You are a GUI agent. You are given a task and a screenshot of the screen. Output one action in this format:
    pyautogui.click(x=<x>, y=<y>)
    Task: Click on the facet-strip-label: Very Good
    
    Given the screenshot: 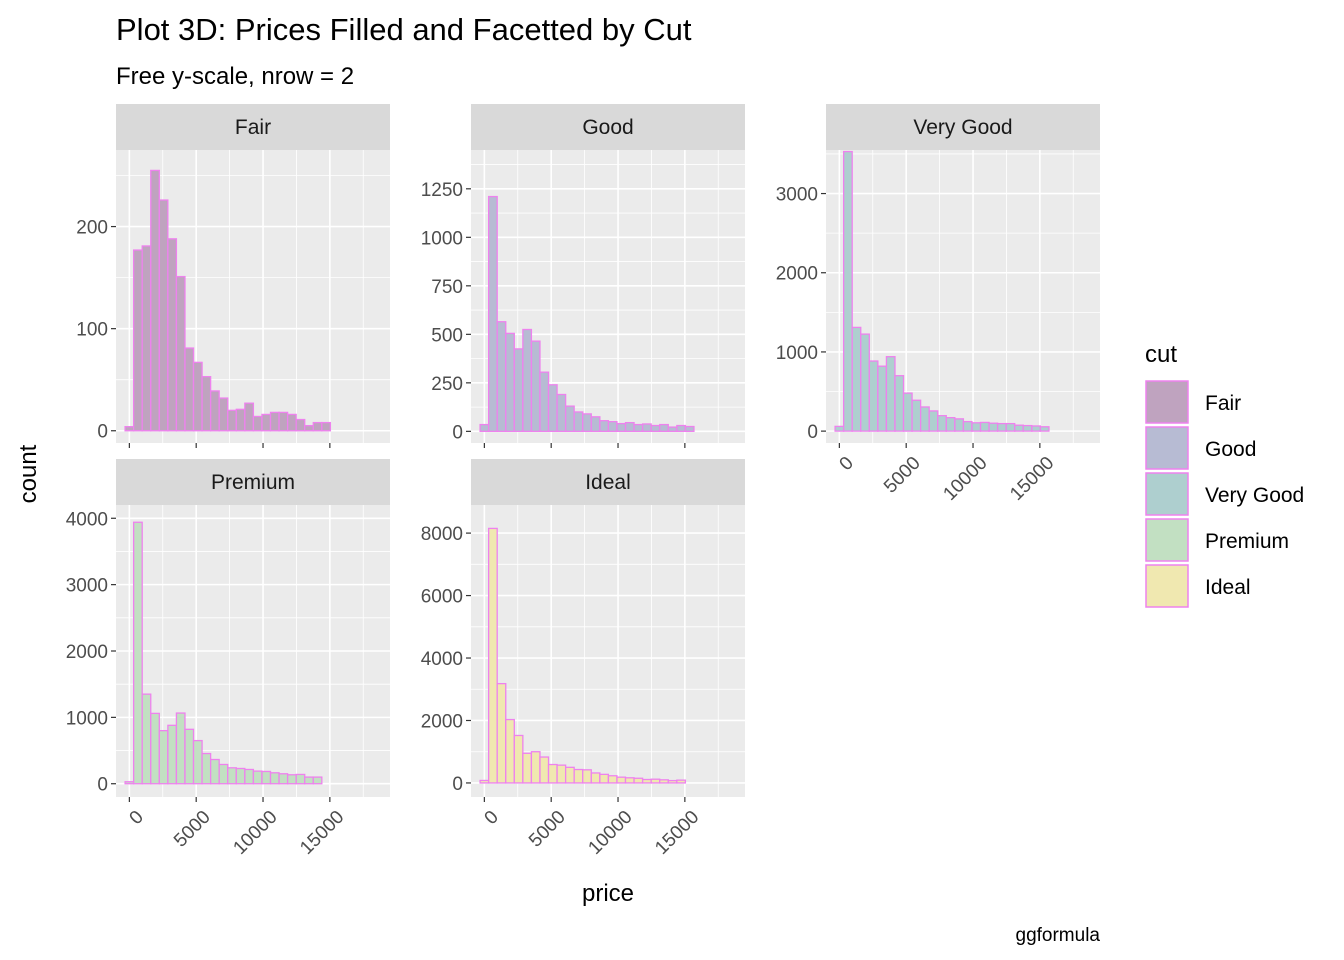 What is the action you would take?
    pyautogui.click(x=962, y=127)
    